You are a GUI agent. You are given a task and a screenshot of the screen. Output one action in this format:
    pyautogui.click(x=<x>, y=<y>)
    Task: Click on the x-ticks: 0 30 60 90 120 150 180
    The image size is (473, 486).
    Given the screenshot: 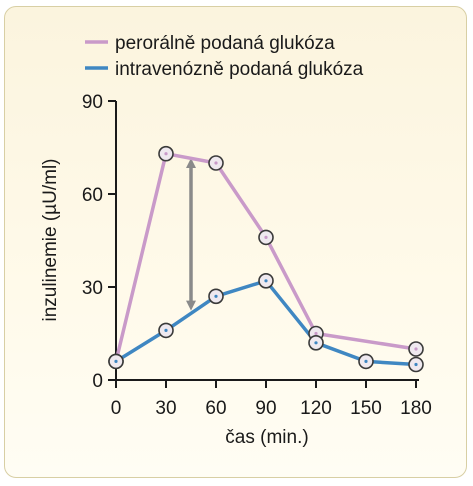 What is the action you would take?
    pyautogui.click(x=271, y=399)
    